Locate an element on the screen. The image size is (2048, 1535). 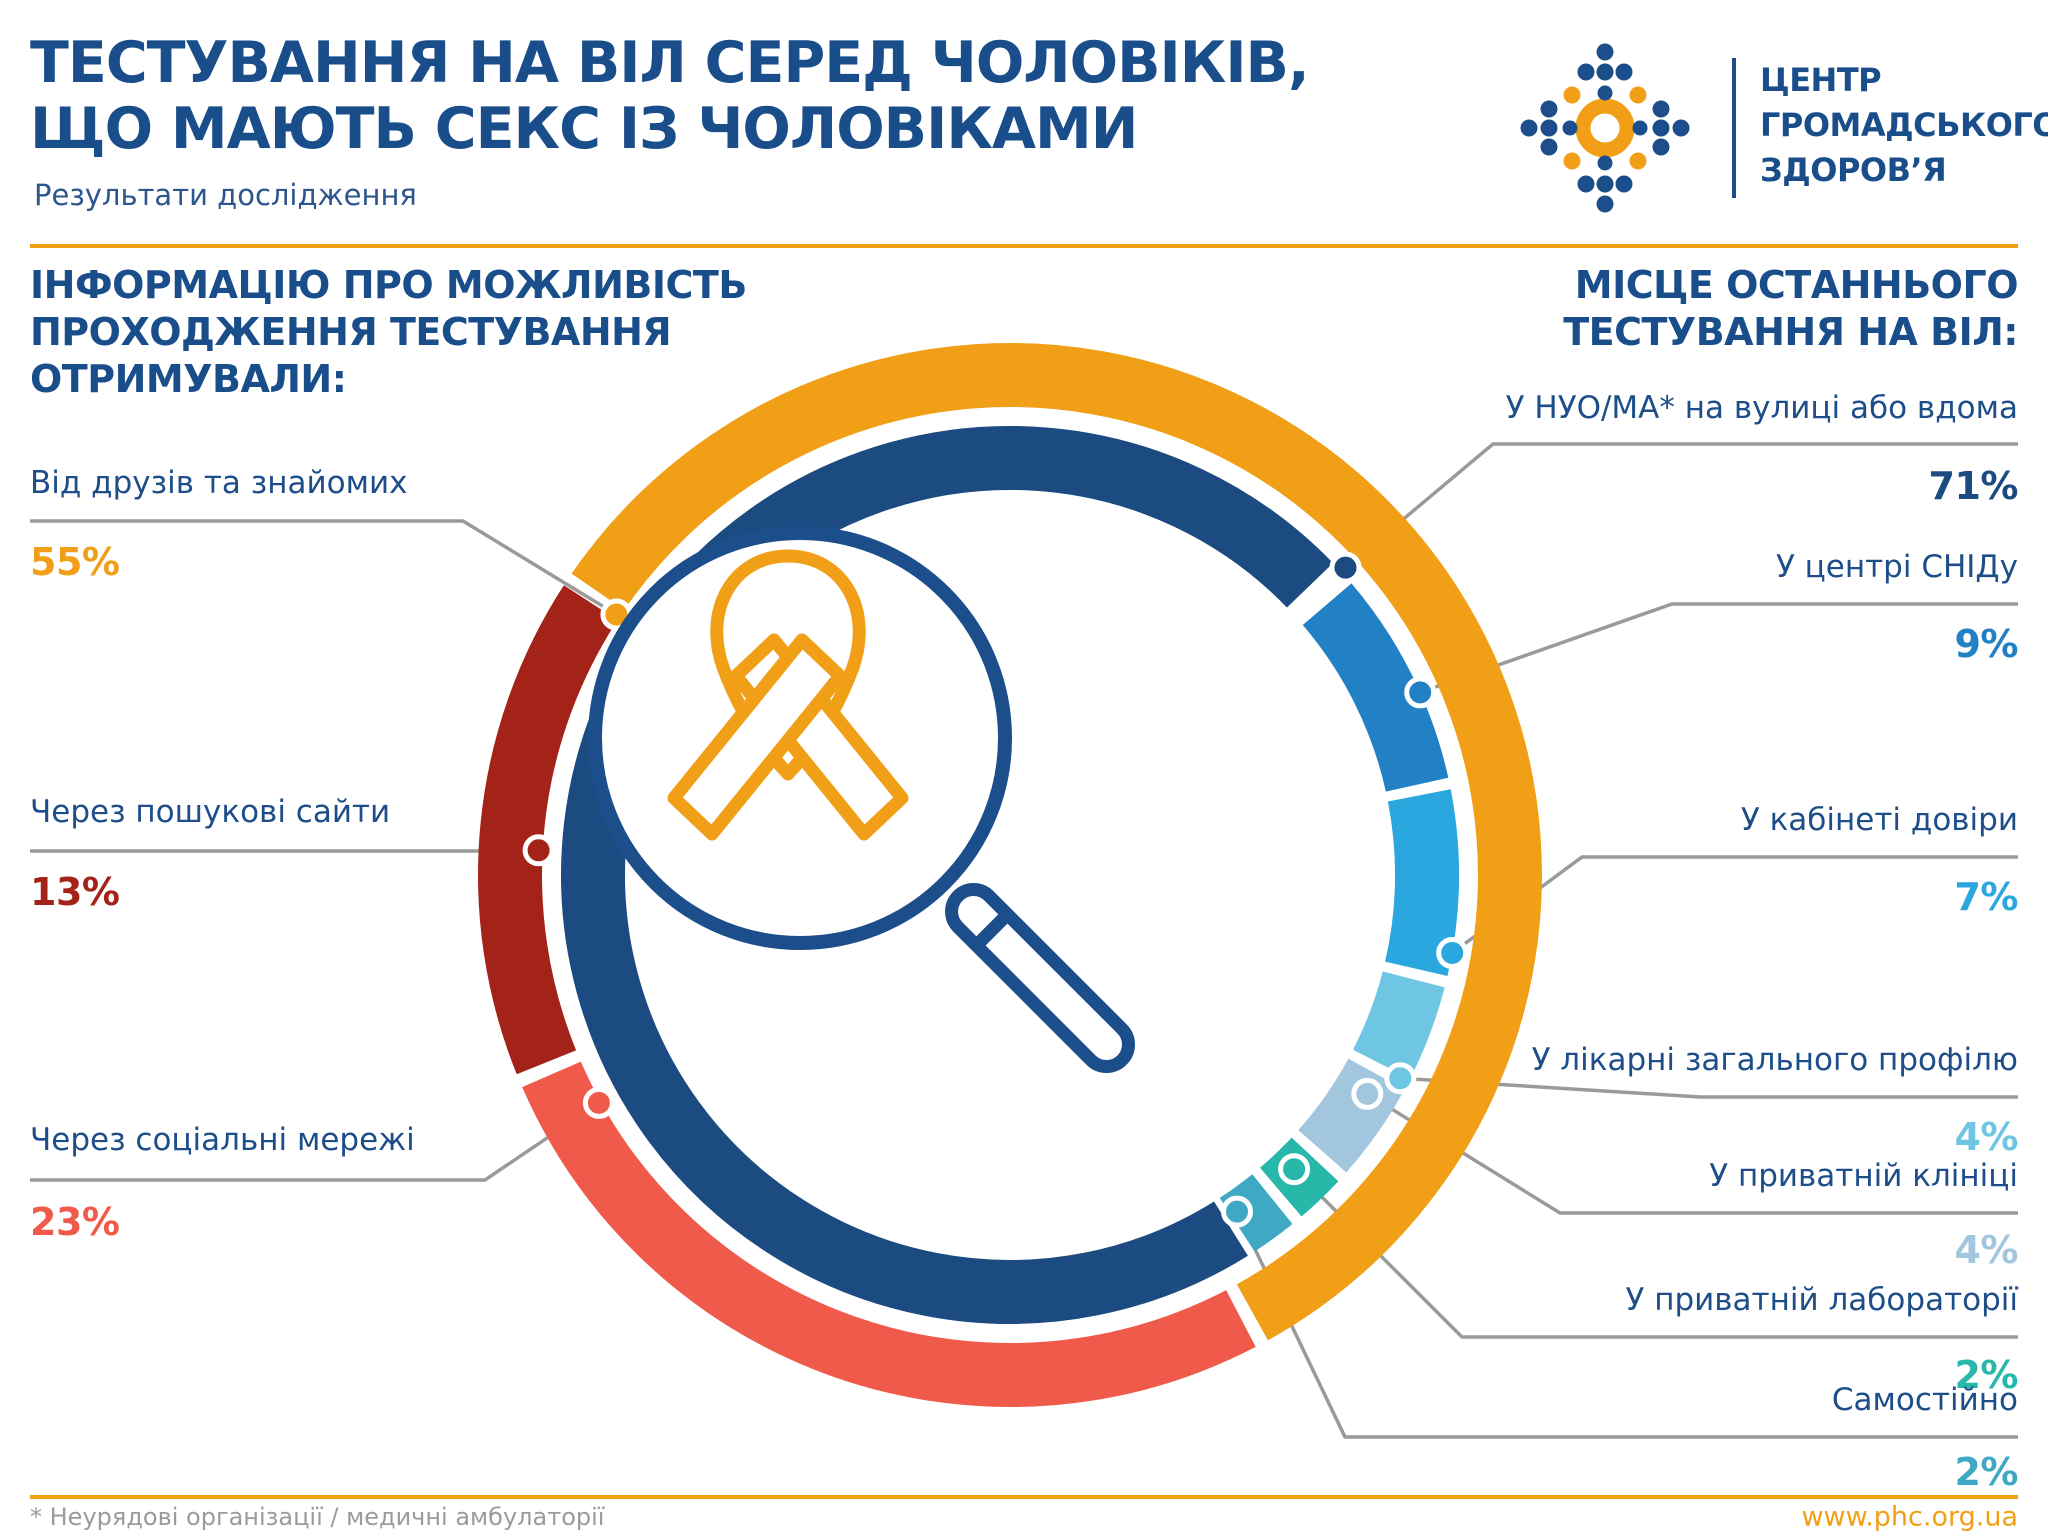
magnifier-handle is located at coordinates (1040, 978).